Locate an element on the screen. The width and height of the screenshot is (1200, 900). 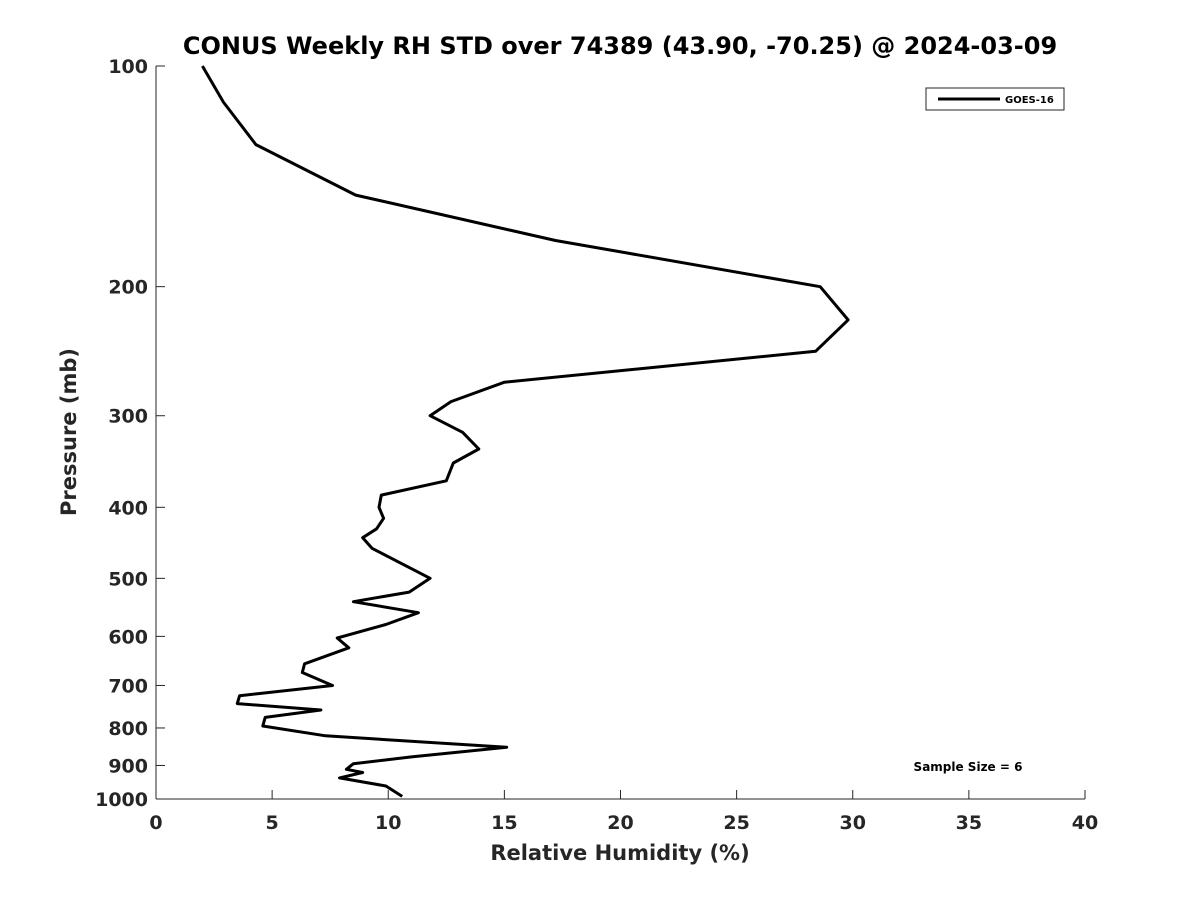
y-tick-label: 500 is located at coordinates (128, 579).